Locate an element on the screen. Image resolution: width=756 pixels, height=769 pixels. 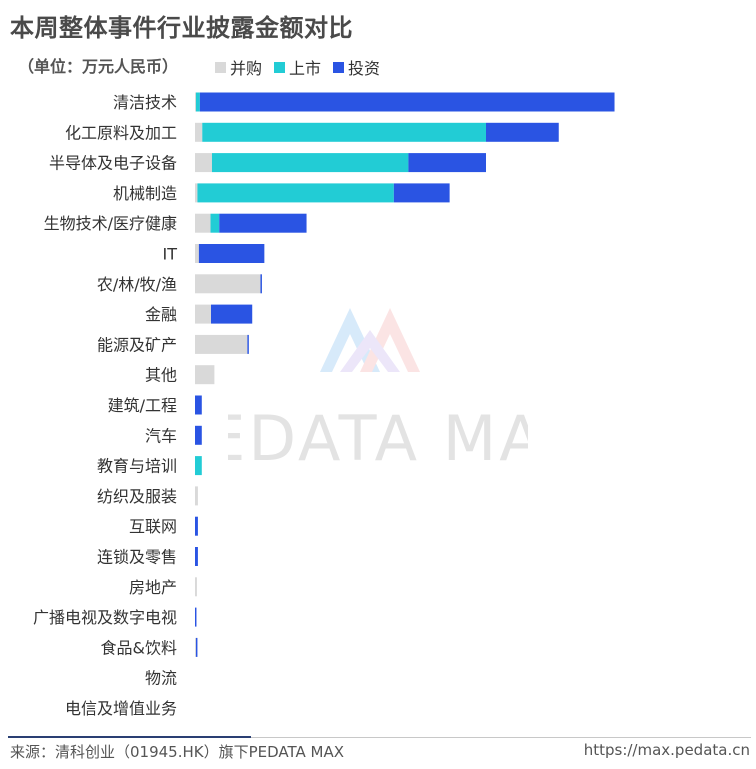
category-label: 半导体及电子设备 is located at coordinates (113, 163).